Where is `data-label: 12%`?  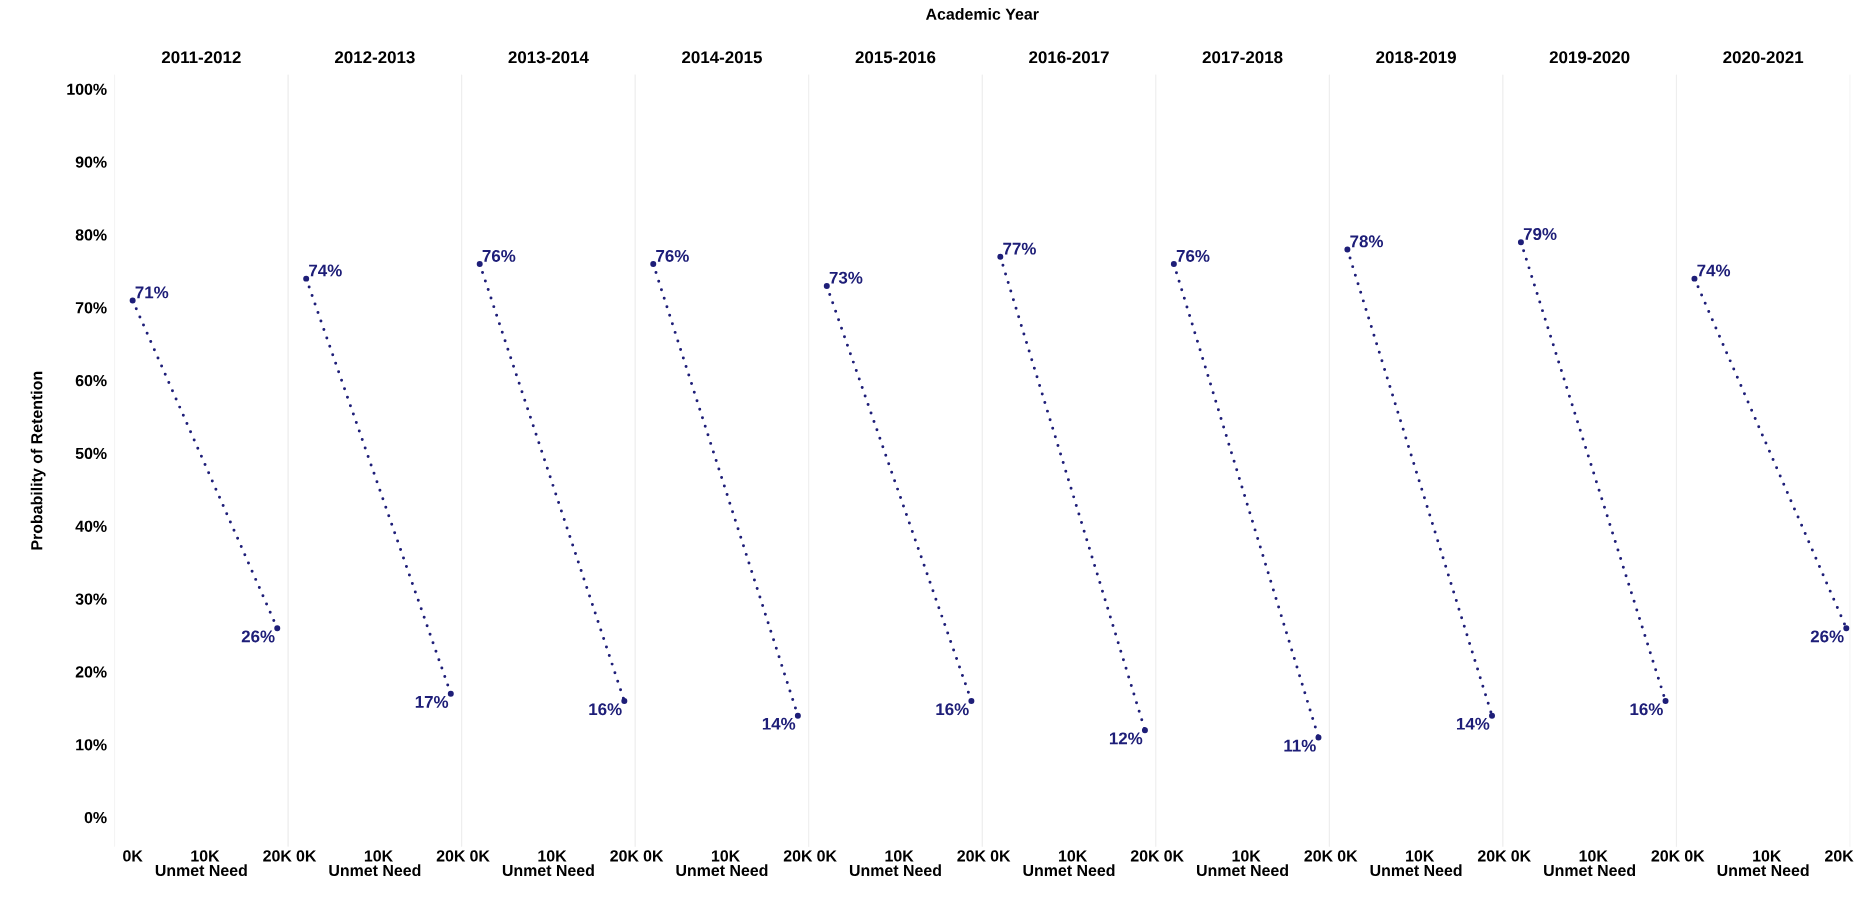
data-label: 12% is located at coordinates (1126, 738).